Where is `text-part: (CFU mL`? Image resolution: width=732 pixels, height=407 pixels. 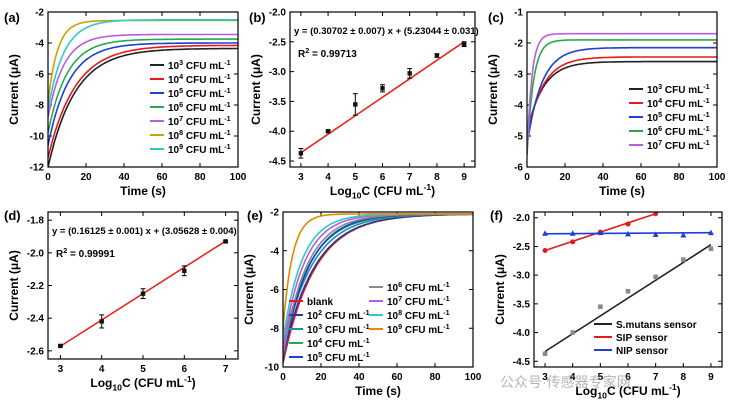 text-part: (CFU mL is located at coordinates (157, 383).